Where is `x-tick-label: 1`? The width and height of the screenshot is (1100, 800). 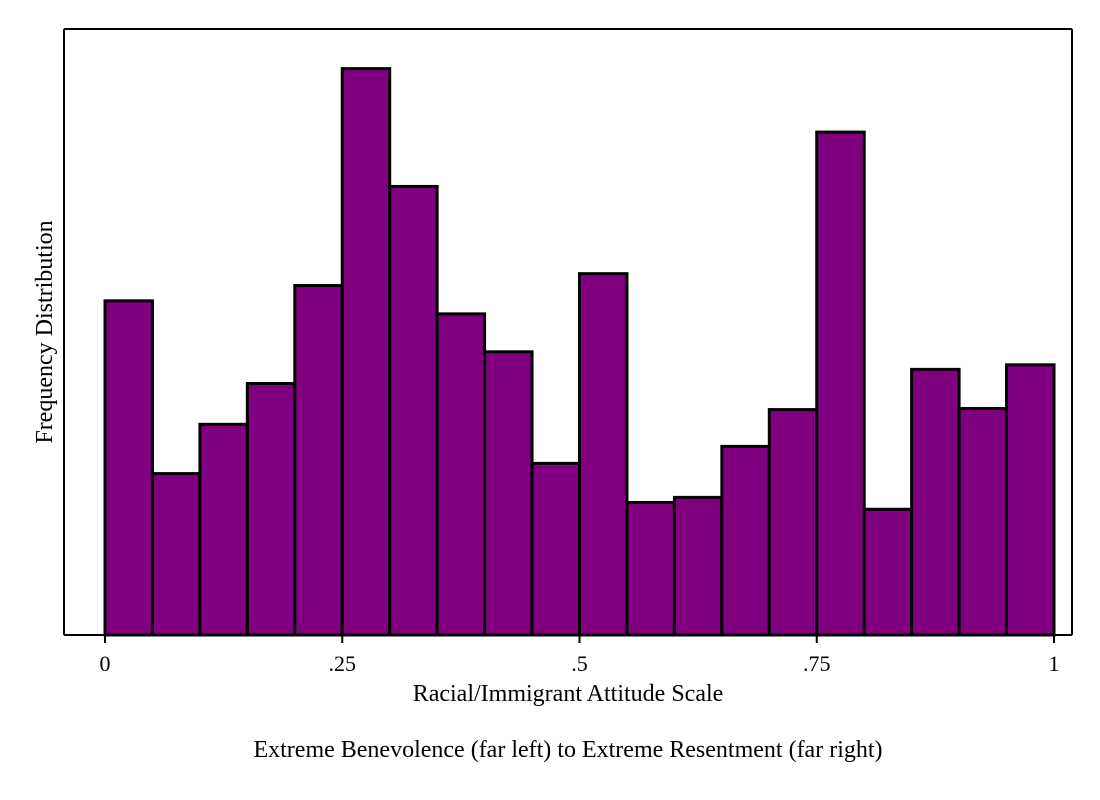 x-tick-label: 1 is located at coordinates (1054, 663).